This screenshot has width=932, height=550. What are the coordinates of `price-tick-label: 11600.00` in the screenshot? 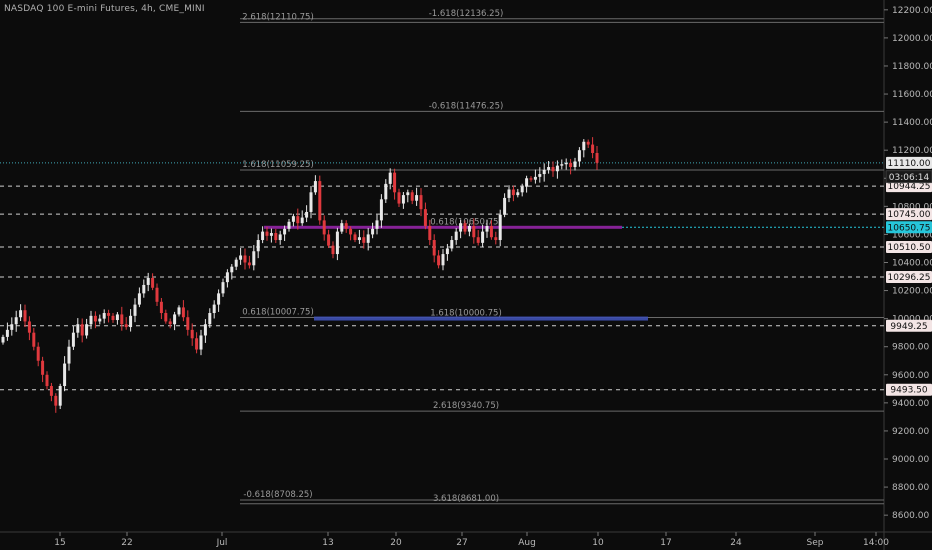 It's located at (912, 95).